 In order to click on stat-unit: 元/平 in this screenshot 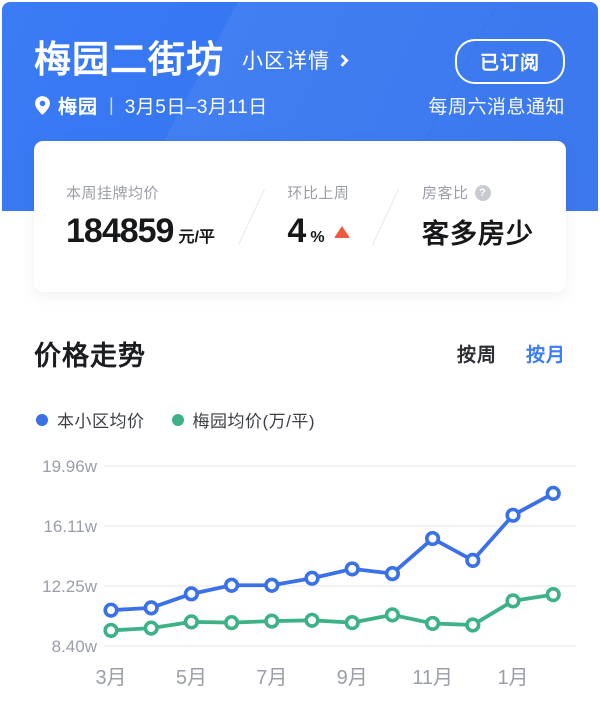, I will do `click(196, 237)`.